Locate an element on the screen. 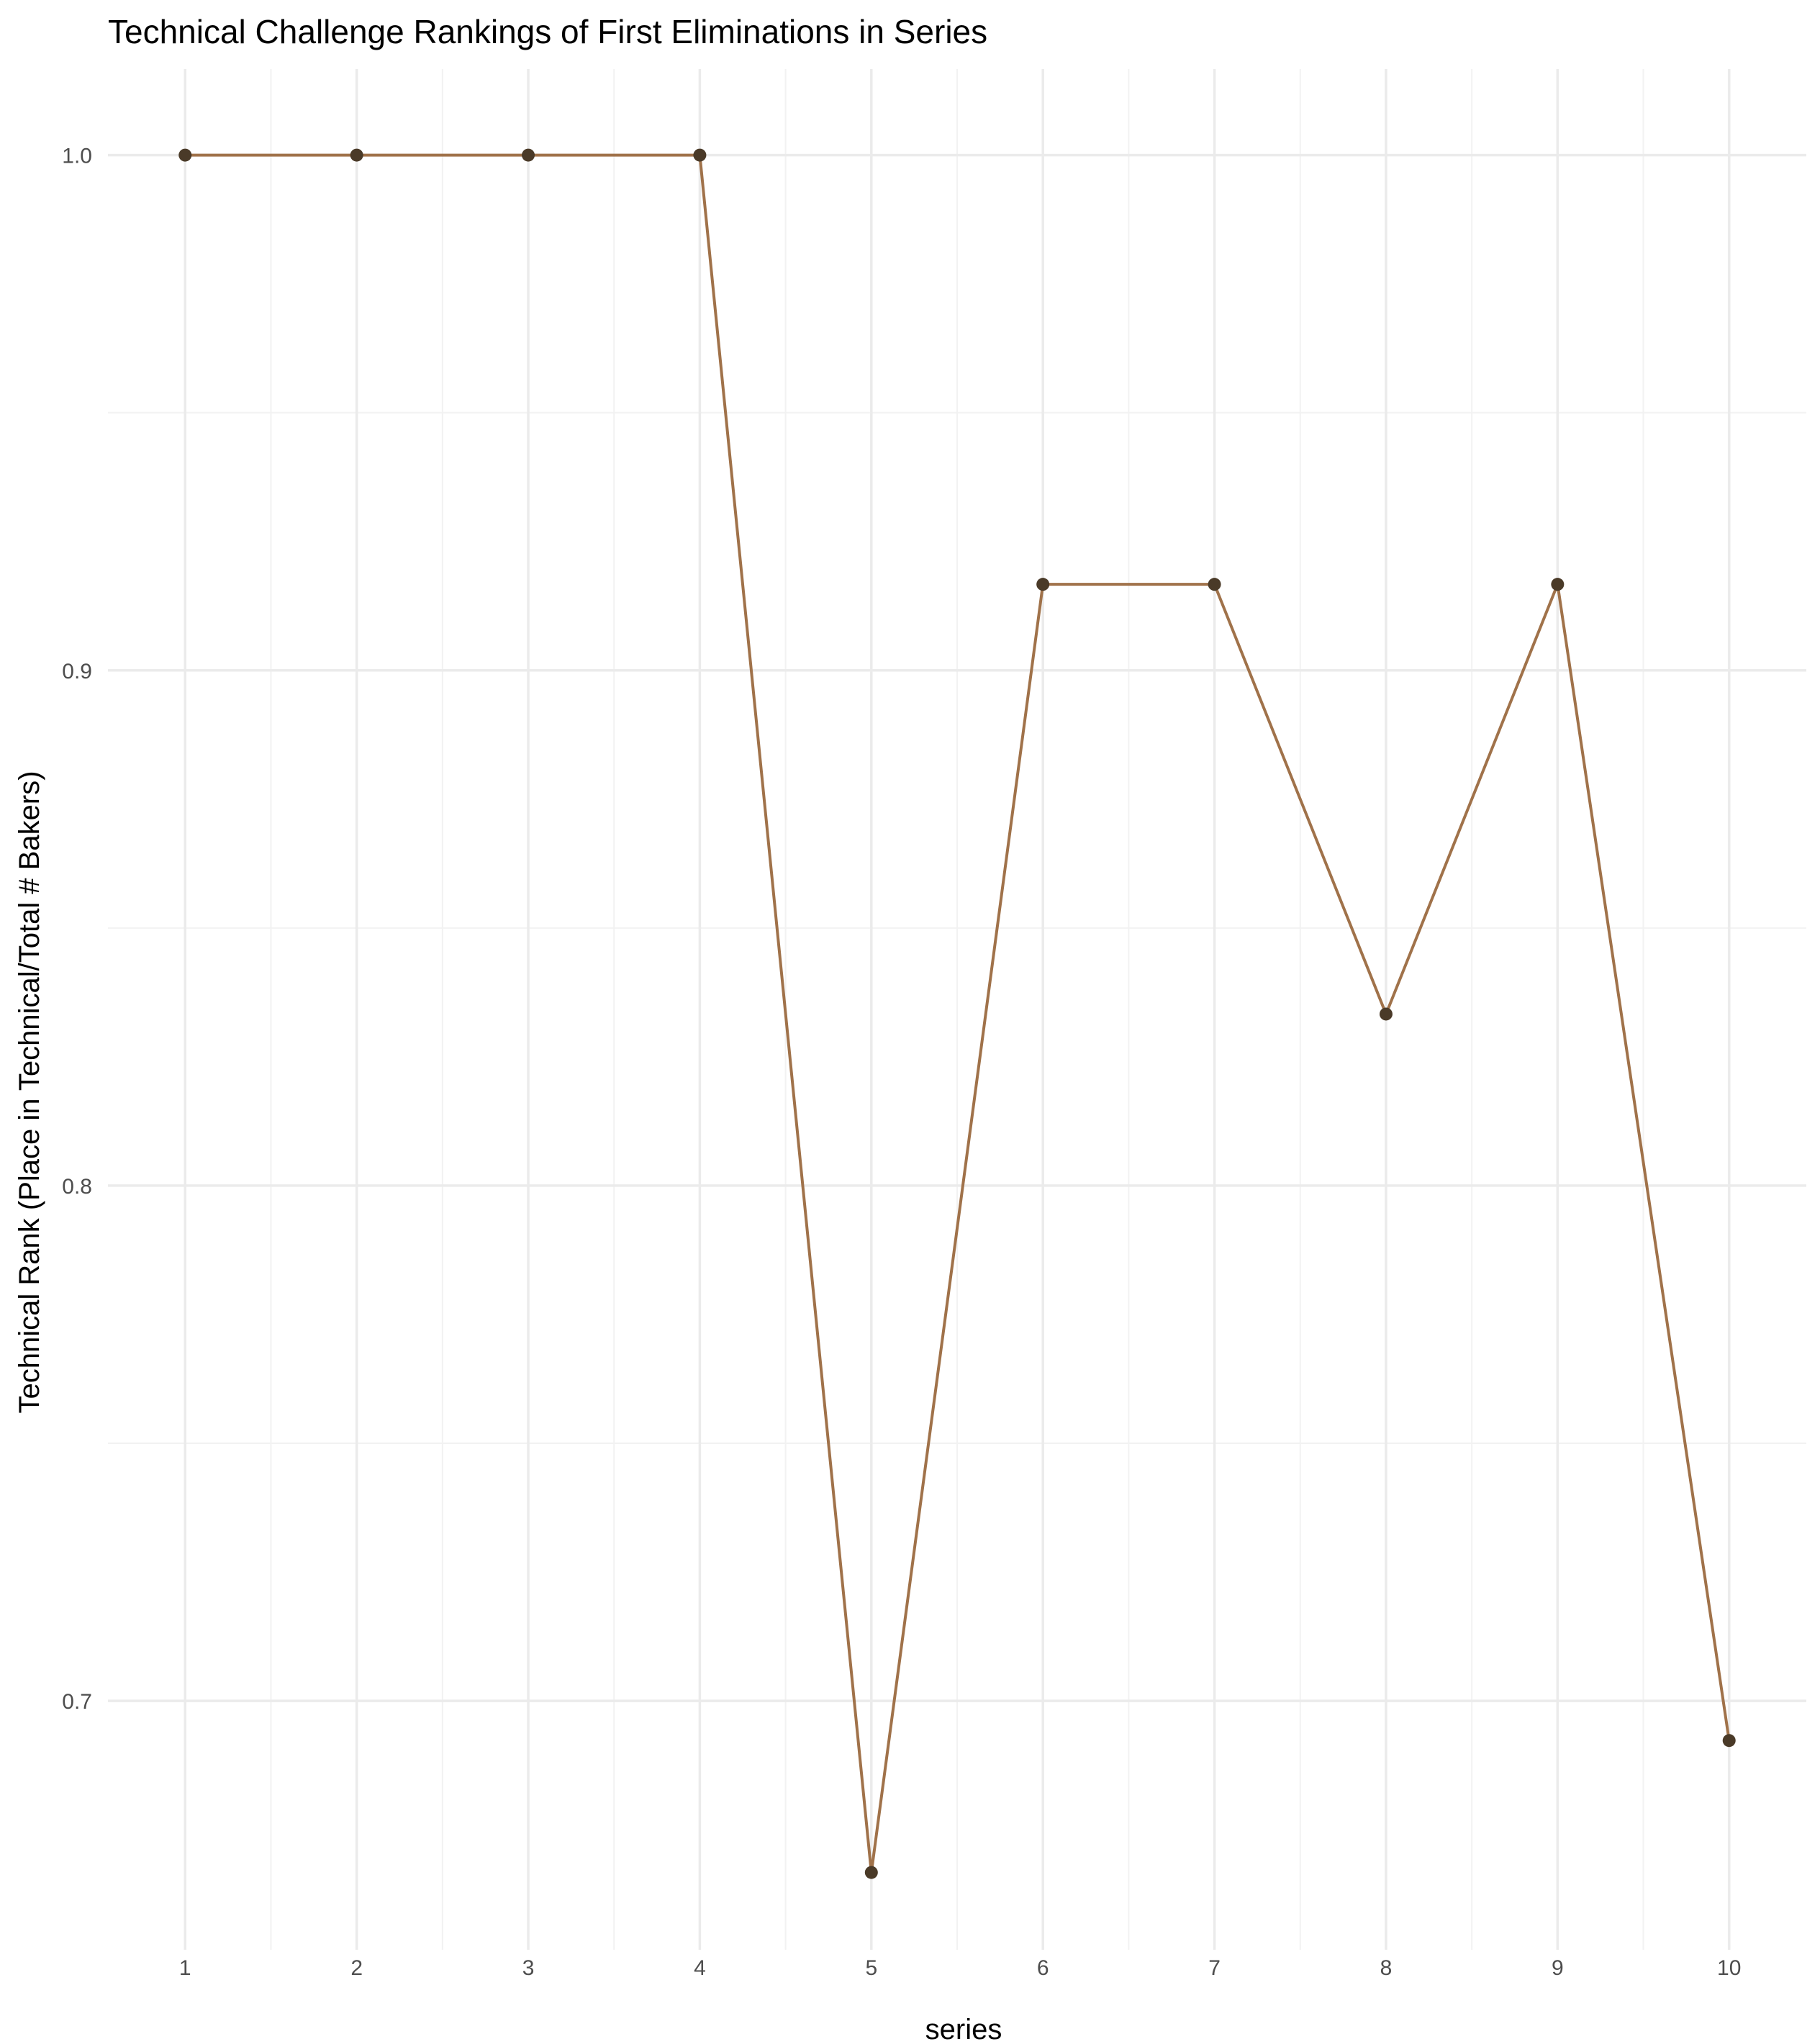 The height and width of the screenshot is (2044, 1820). y-tick-label: 0.9 is located at coordinates (77, 671).